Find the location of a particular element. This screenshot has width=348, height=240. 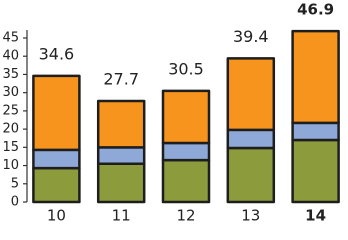

y-tick-label: 0 is located at coordinates (15, 202).